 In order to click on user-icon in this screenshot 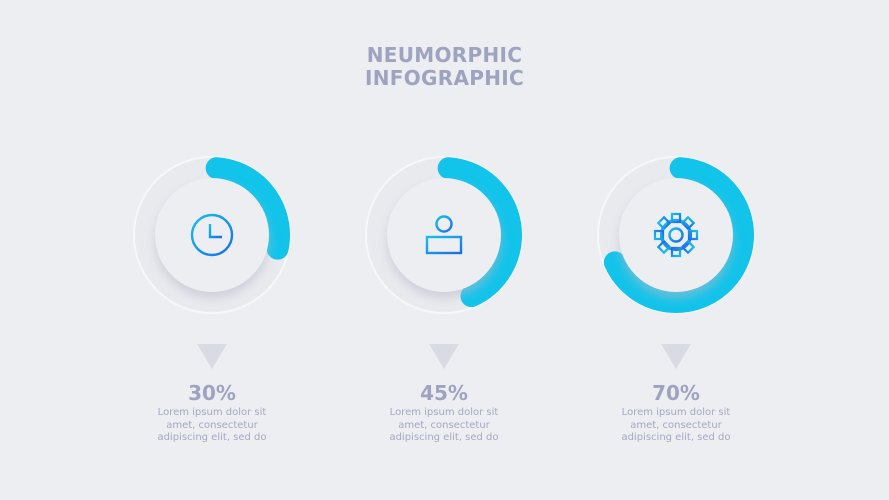, I will do `click(444, 235)`.